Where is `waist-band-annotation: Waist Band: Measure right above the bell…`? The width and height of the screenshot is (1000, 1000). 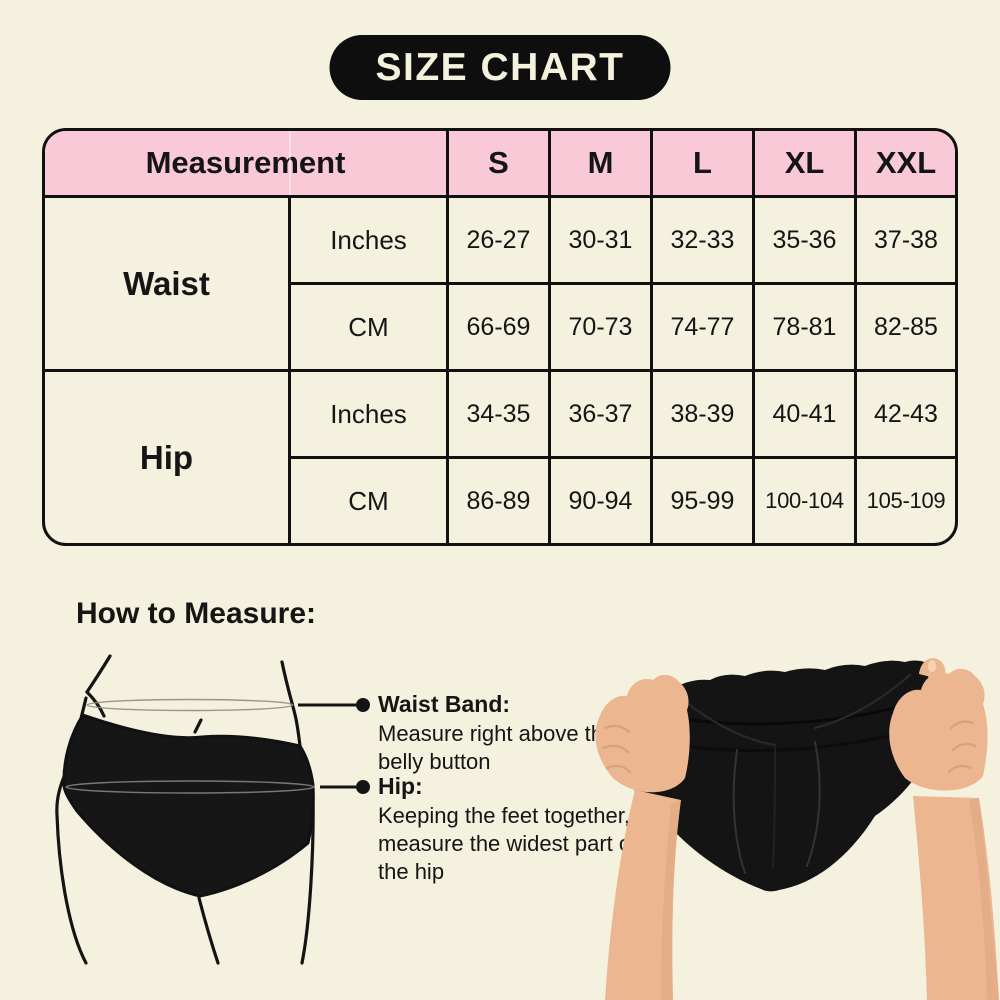
waist-band-annotation: Waist Band: Measure right above the bell… is located at coordinates (514, 733).